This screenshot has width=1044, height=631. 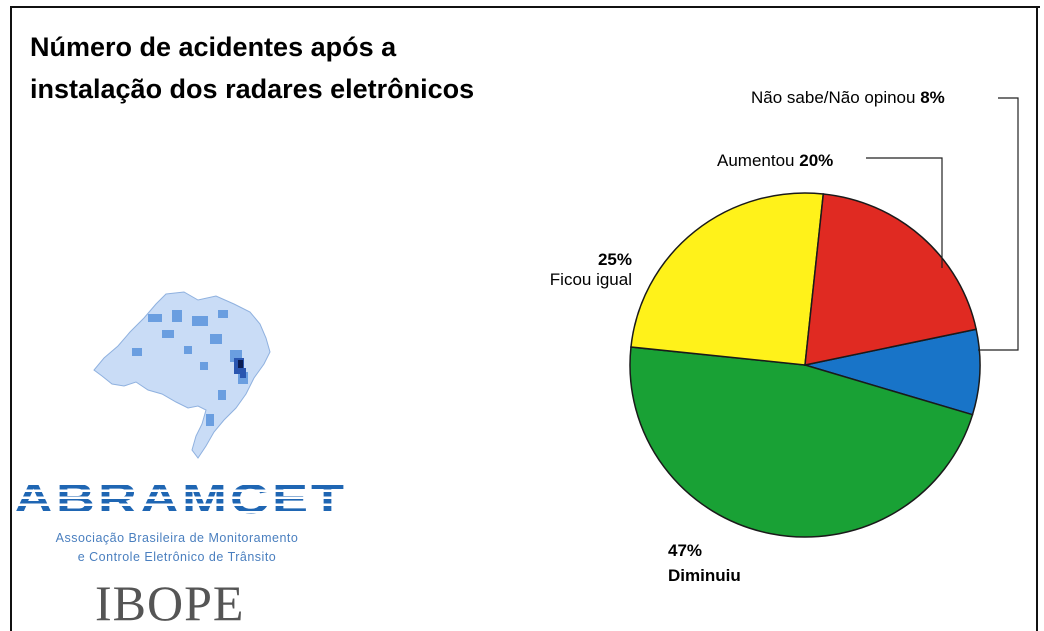 I want to click on chart-title-line-2: instalação dos radares eletrônicos, so click(x=252, y=89).